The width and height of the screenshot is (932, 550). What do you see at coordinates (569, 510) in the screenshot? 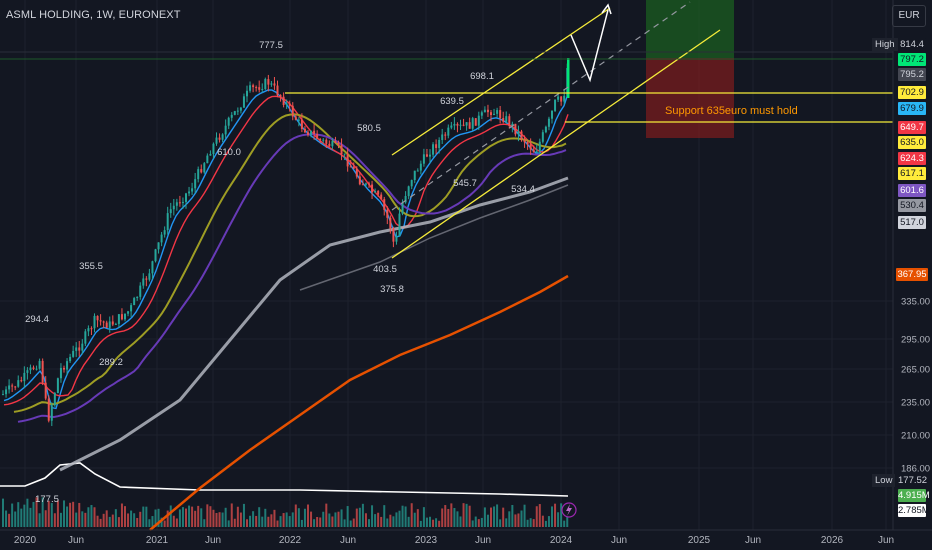
I see `lightning-icon` at bounding box center [569, 510].